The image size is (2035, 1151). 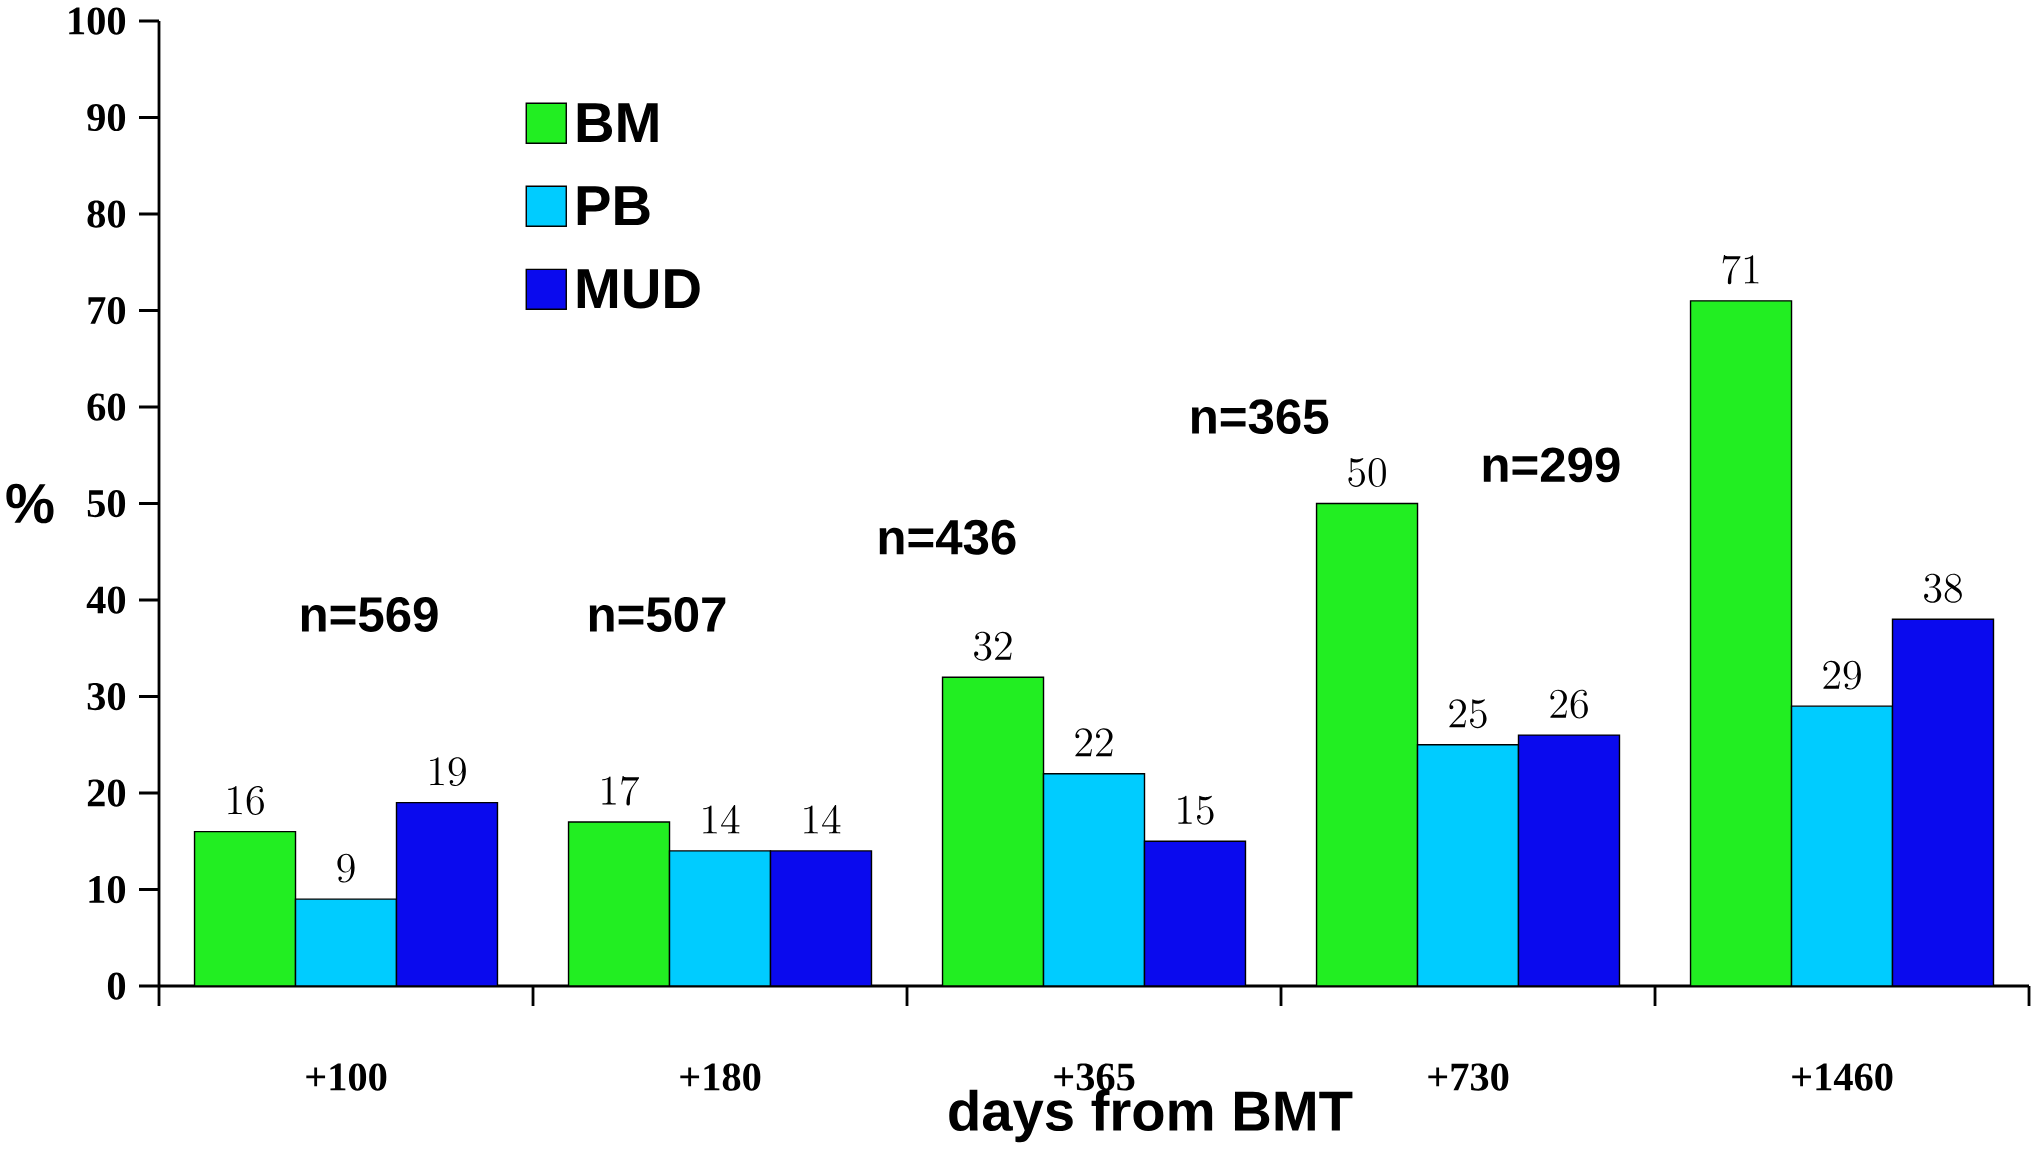 What do you see at coordinates (106, 117) in the screenshot?
I see `y-tick-label: 90` at bounding box center [106, 117].